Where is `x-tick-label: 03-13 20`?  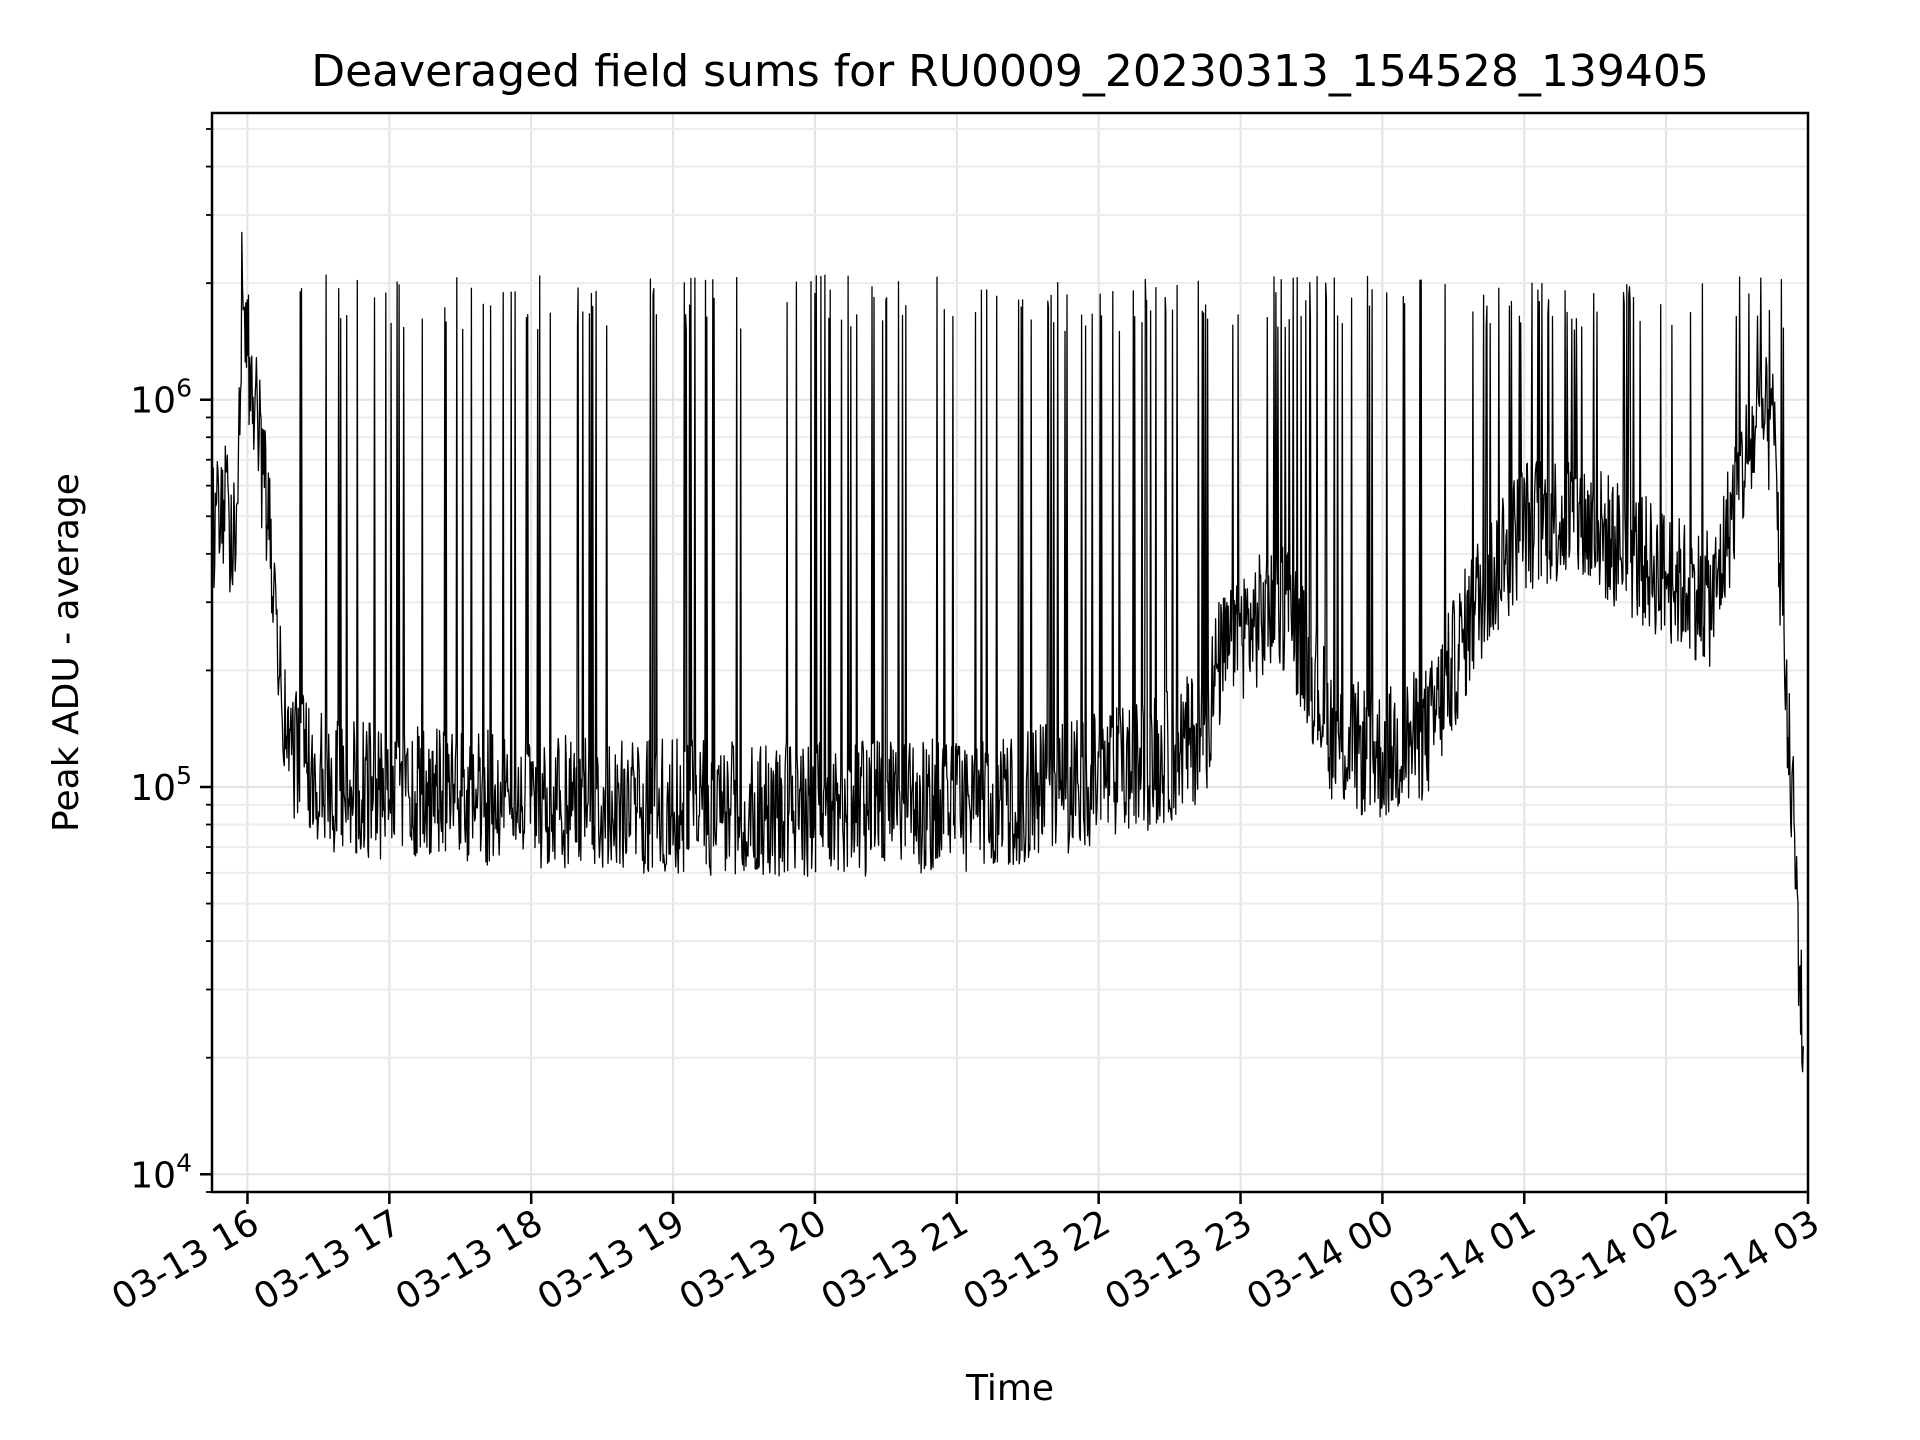 x-tick-label: 03-13 20 is located at coordinates (753, 1260).